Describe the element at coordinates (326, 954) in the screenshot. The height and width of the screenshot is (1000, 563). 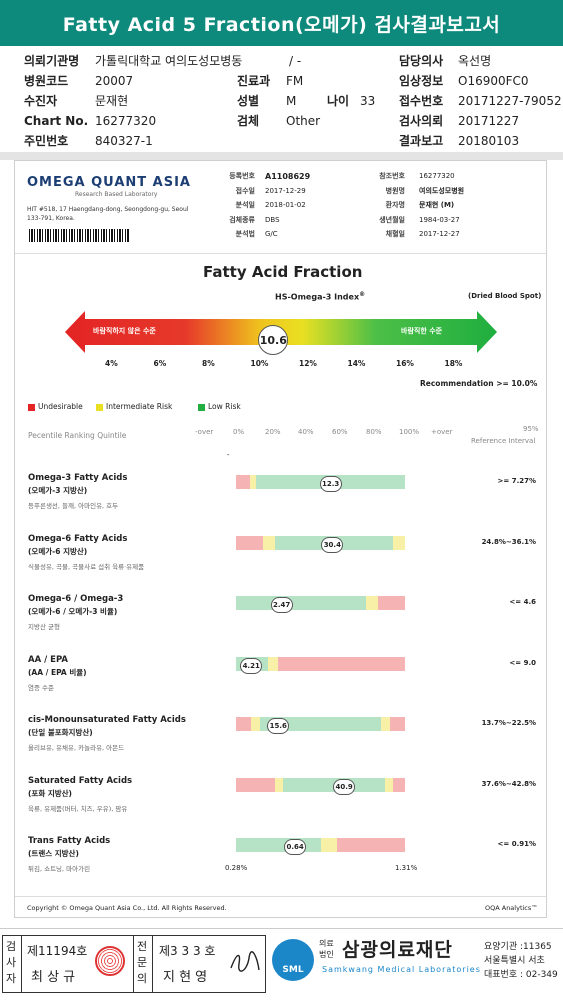
I see `org-prefix2: 법인` at that location.